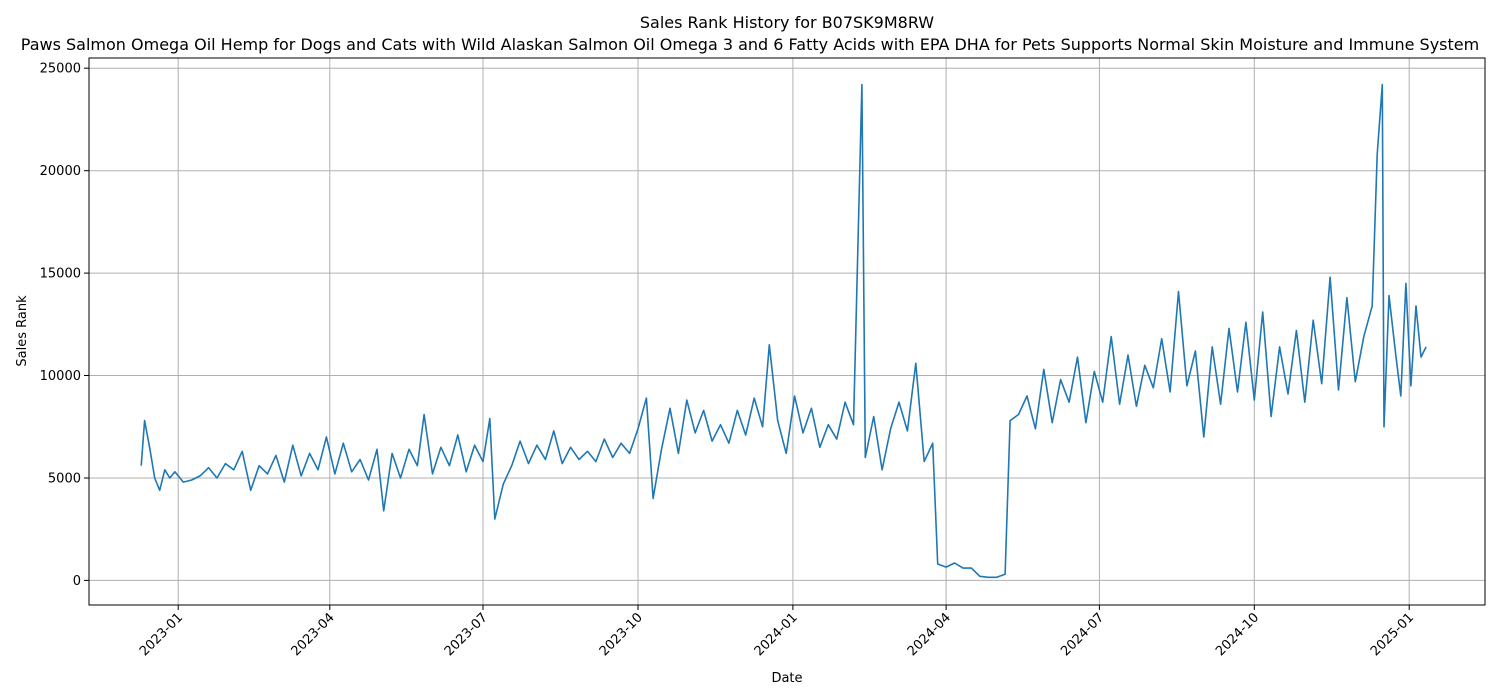  What do you see at coordinates (786, 678) in the screenshot?
I see `x-axis-label: Date` at bounding box center [786, 678].